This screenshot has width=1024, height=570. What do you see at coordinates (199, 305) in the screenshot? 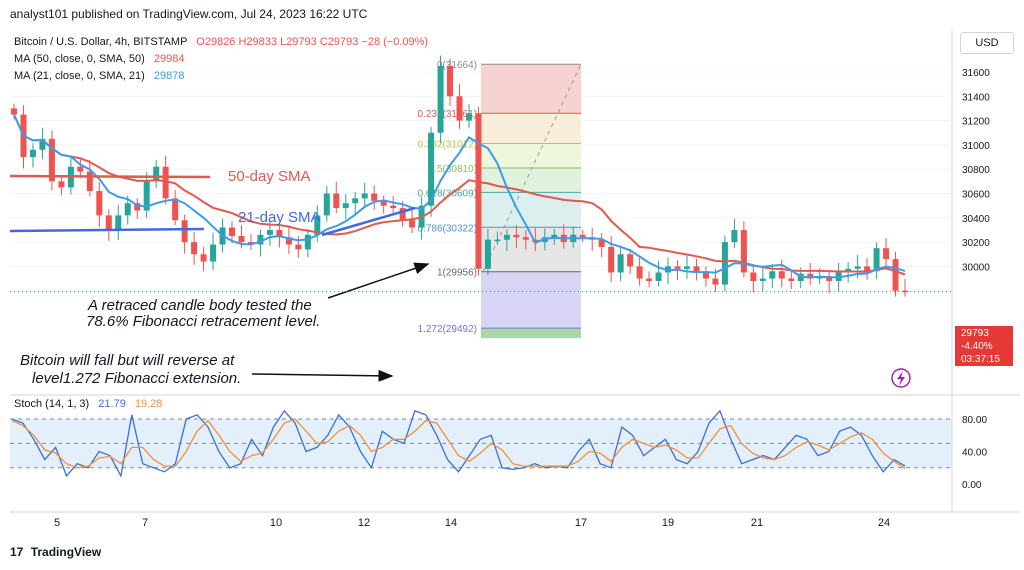
I see `note1-line1: A retraced candle body tested the` at bounding box center [199, 305].